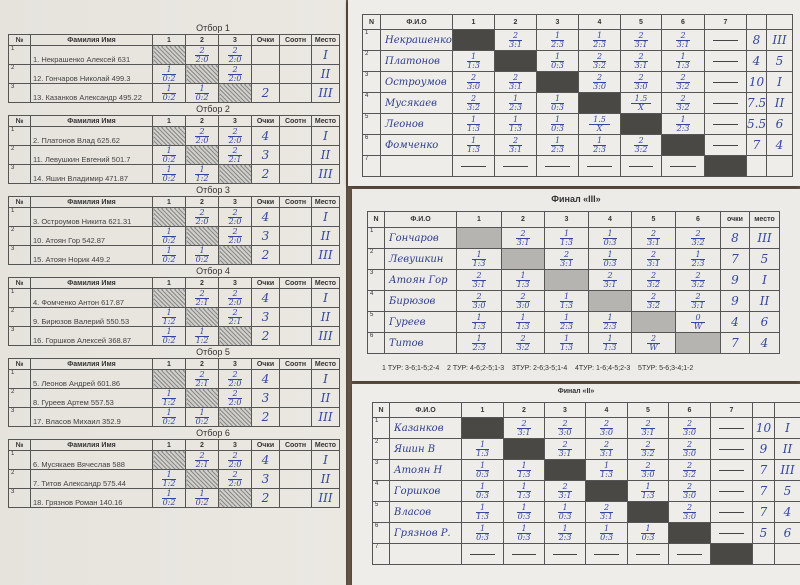  What do you see at coordinates (265, 283) in the screenshot?
I see `col-header-points: Очки` at bounding box center [265, 283].